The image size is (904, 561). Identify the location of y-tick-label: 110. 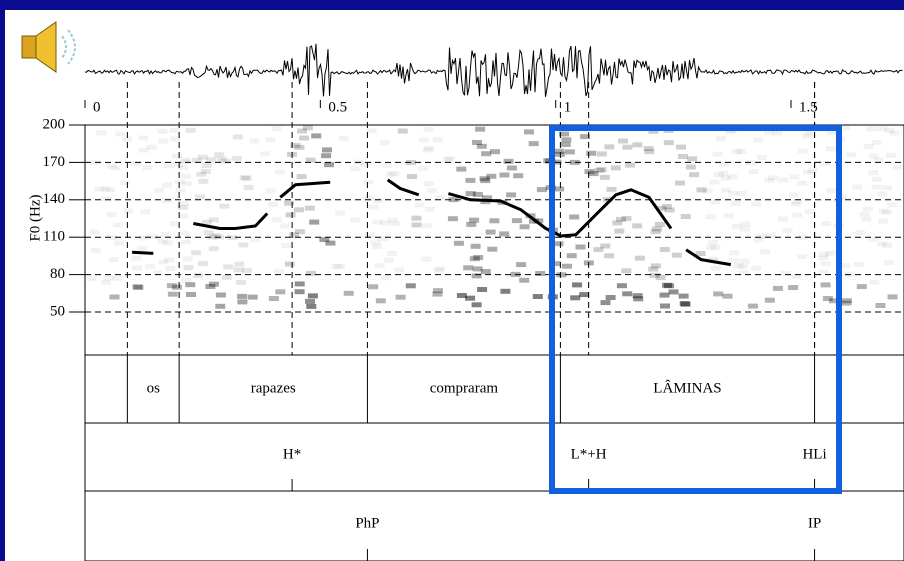
(54, 237).